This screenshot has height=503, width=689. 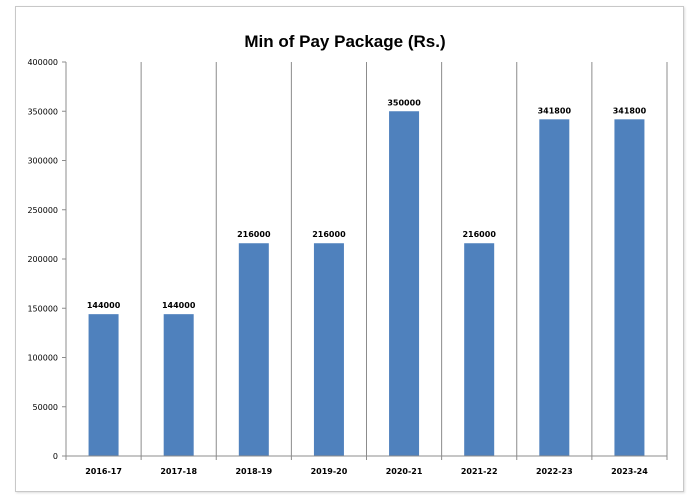 What do you see at coordinates (42, 358) in the screenshot?
I see `y-tick-label: 100000` at bounding box center [42, 358].